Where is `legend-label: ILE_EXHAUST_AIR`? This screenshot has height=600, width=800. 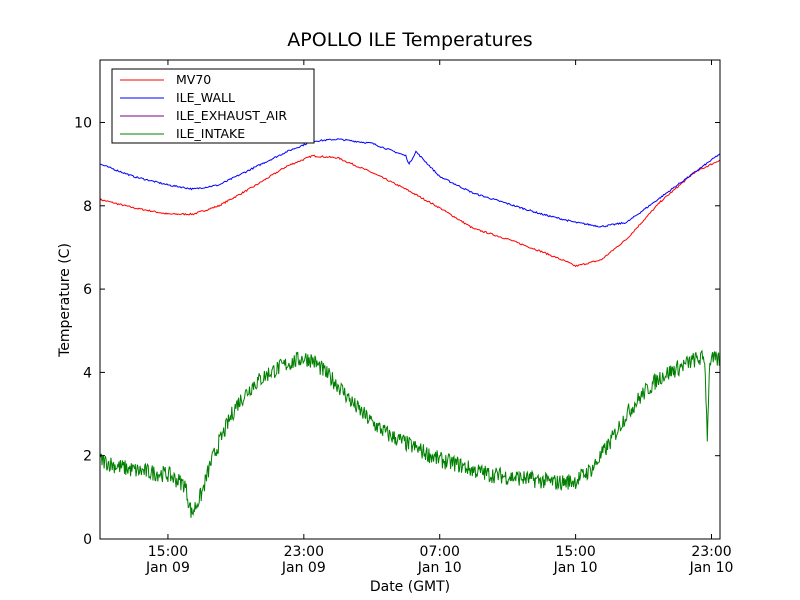
legend-label: ILE_EXHAUST_AIR is located at coordinates (231, 115).